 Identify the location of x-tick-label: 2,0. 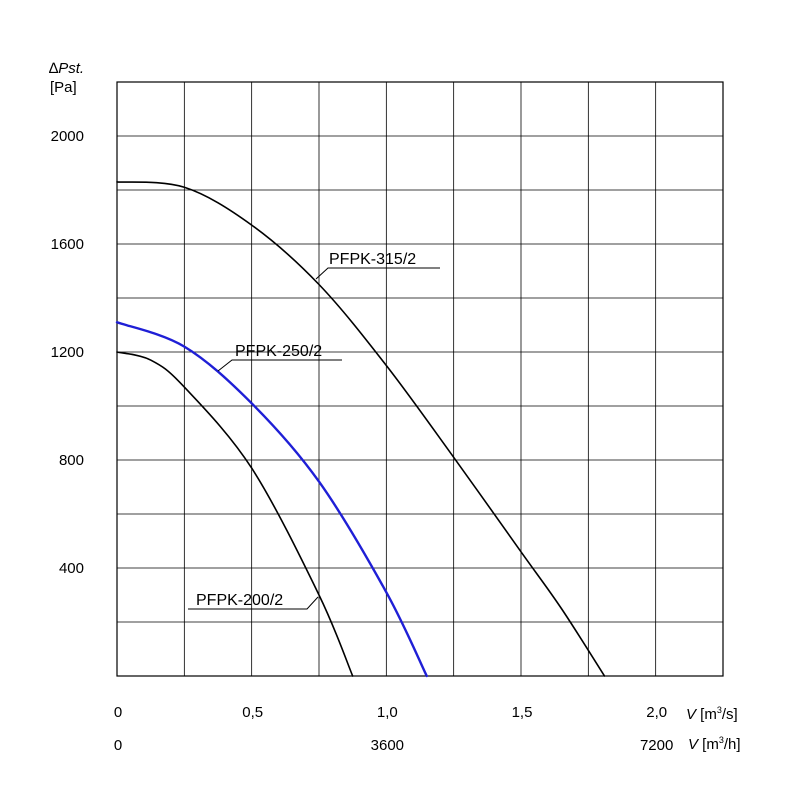
(656, 712).